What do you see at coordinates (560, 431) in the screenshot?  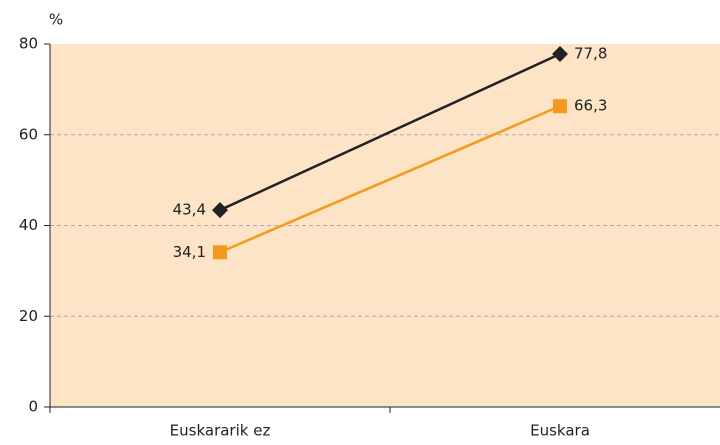 I see `x-tick-label: Euskara` at bounding box center [560, 431].